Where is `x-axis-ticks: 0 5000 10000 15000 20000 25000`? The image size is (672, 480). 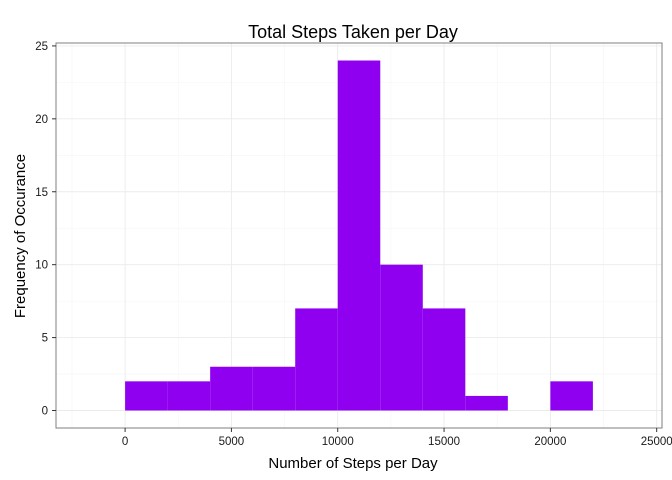 x-axis-ticks: 0 5000 10000 15000 20000 25000 is located at coordinates (397, 438).